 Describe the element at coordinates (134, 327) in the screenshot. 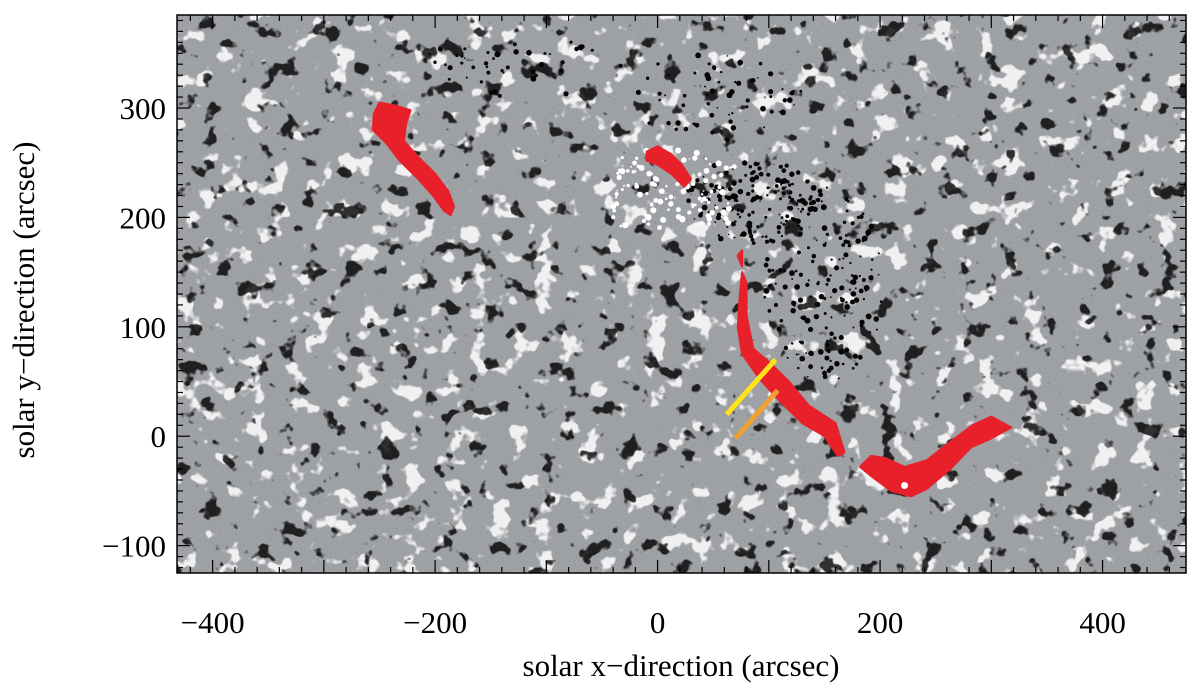

I see `y-tick-labels: −100 0 100 200 300` at that location.